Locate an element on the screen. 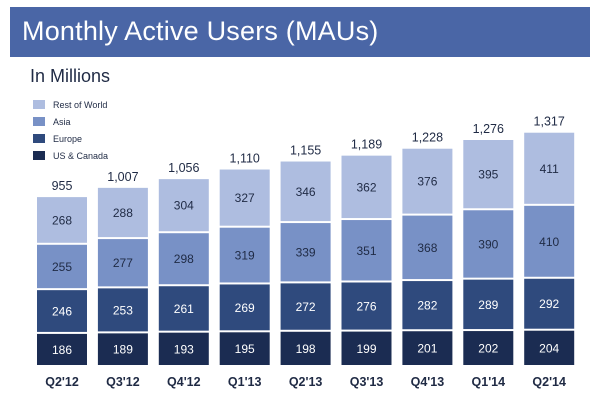 Image resolution: width=600 pixels, height=408 pixels. data-label: 199 is located at coordinates (366, 349).